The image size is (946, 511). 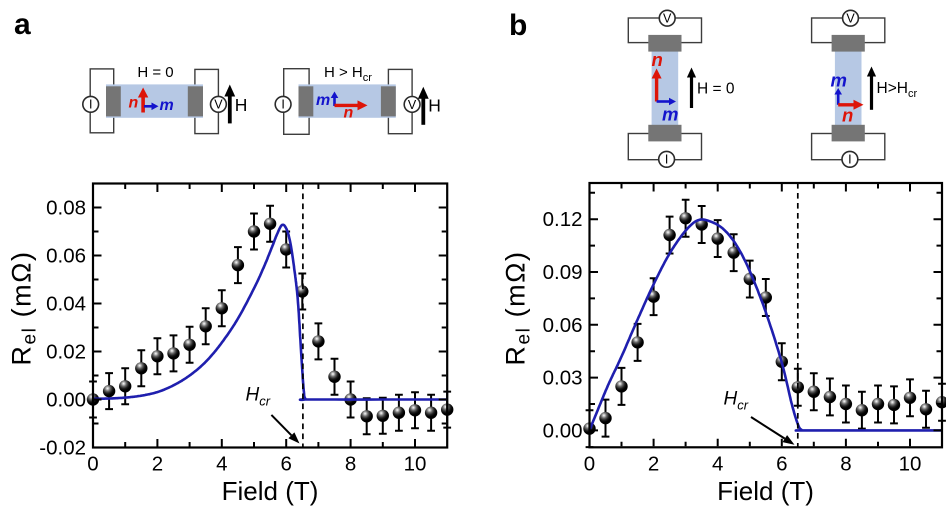 I want to click on svg-text: H > Hcr, so click(x=348, y=74).